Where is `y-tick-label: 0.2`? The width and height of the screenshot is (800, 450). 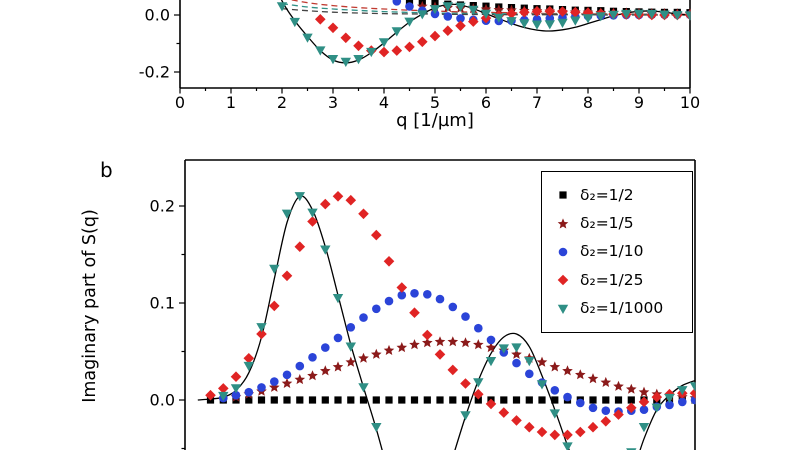
y-tick-label: 0.2 is located at coordinates (162, 206).